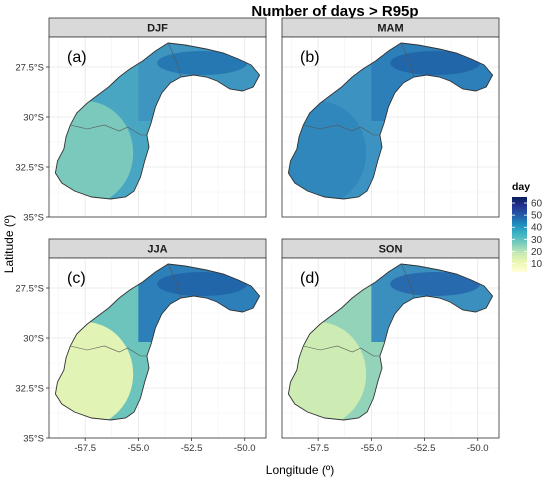  What do you see at coordinates (391, 250) in the screenshot?
I see `facet-strip-label: SON` at bounding box center [391, 250].